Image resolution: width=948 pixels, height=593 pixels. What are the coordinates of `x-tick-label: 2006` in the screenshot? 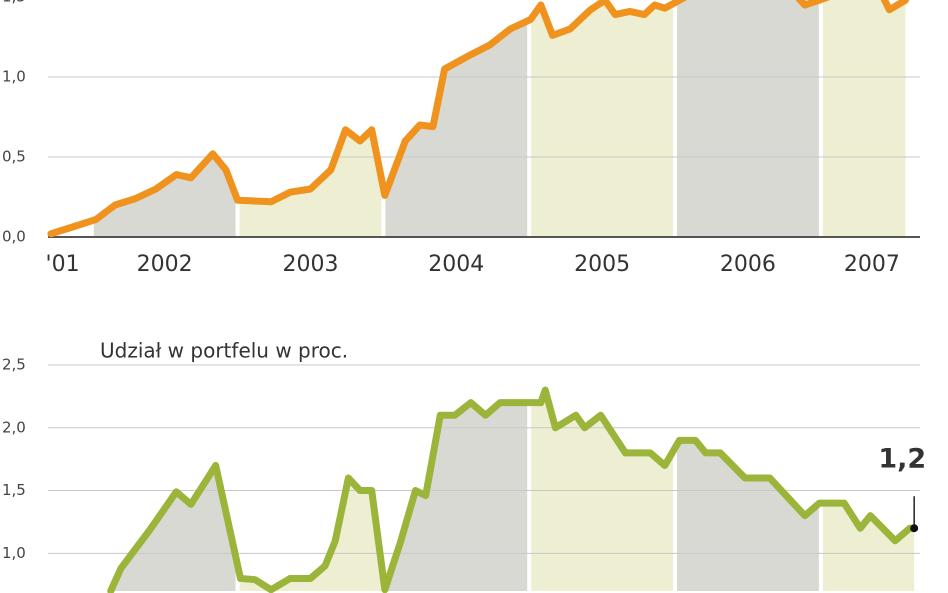 It's located at (748, 264).